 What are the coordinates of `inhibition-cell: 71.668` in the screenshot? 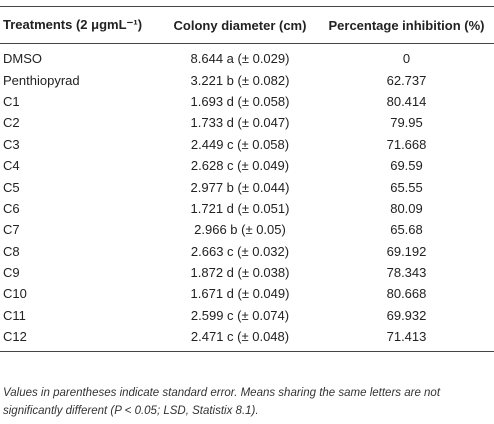 It's located at (406, 144).